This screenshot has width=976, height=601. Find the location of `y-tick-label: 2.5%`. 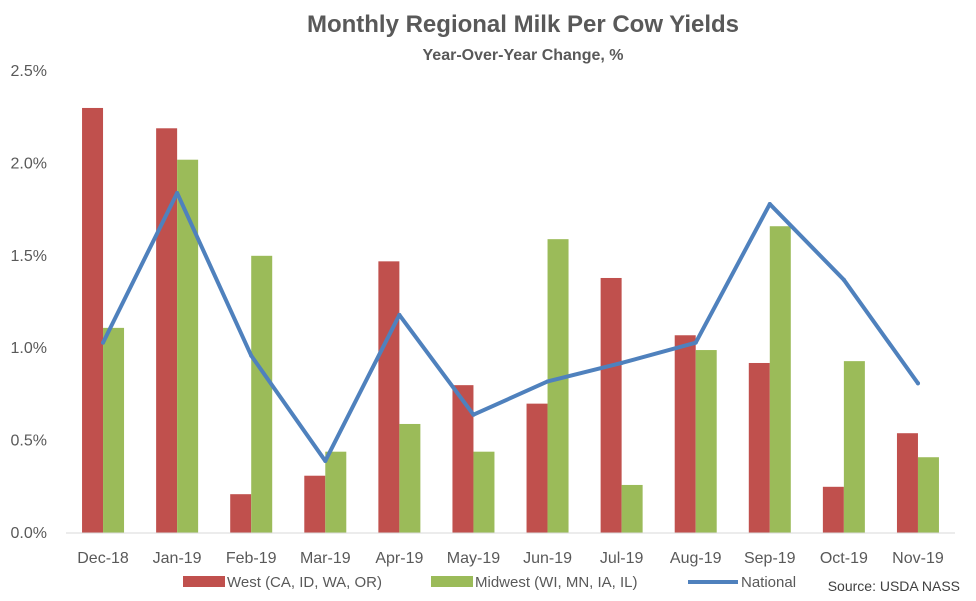

y-tick-label: 2.5% is located at coordinates (29, 71).